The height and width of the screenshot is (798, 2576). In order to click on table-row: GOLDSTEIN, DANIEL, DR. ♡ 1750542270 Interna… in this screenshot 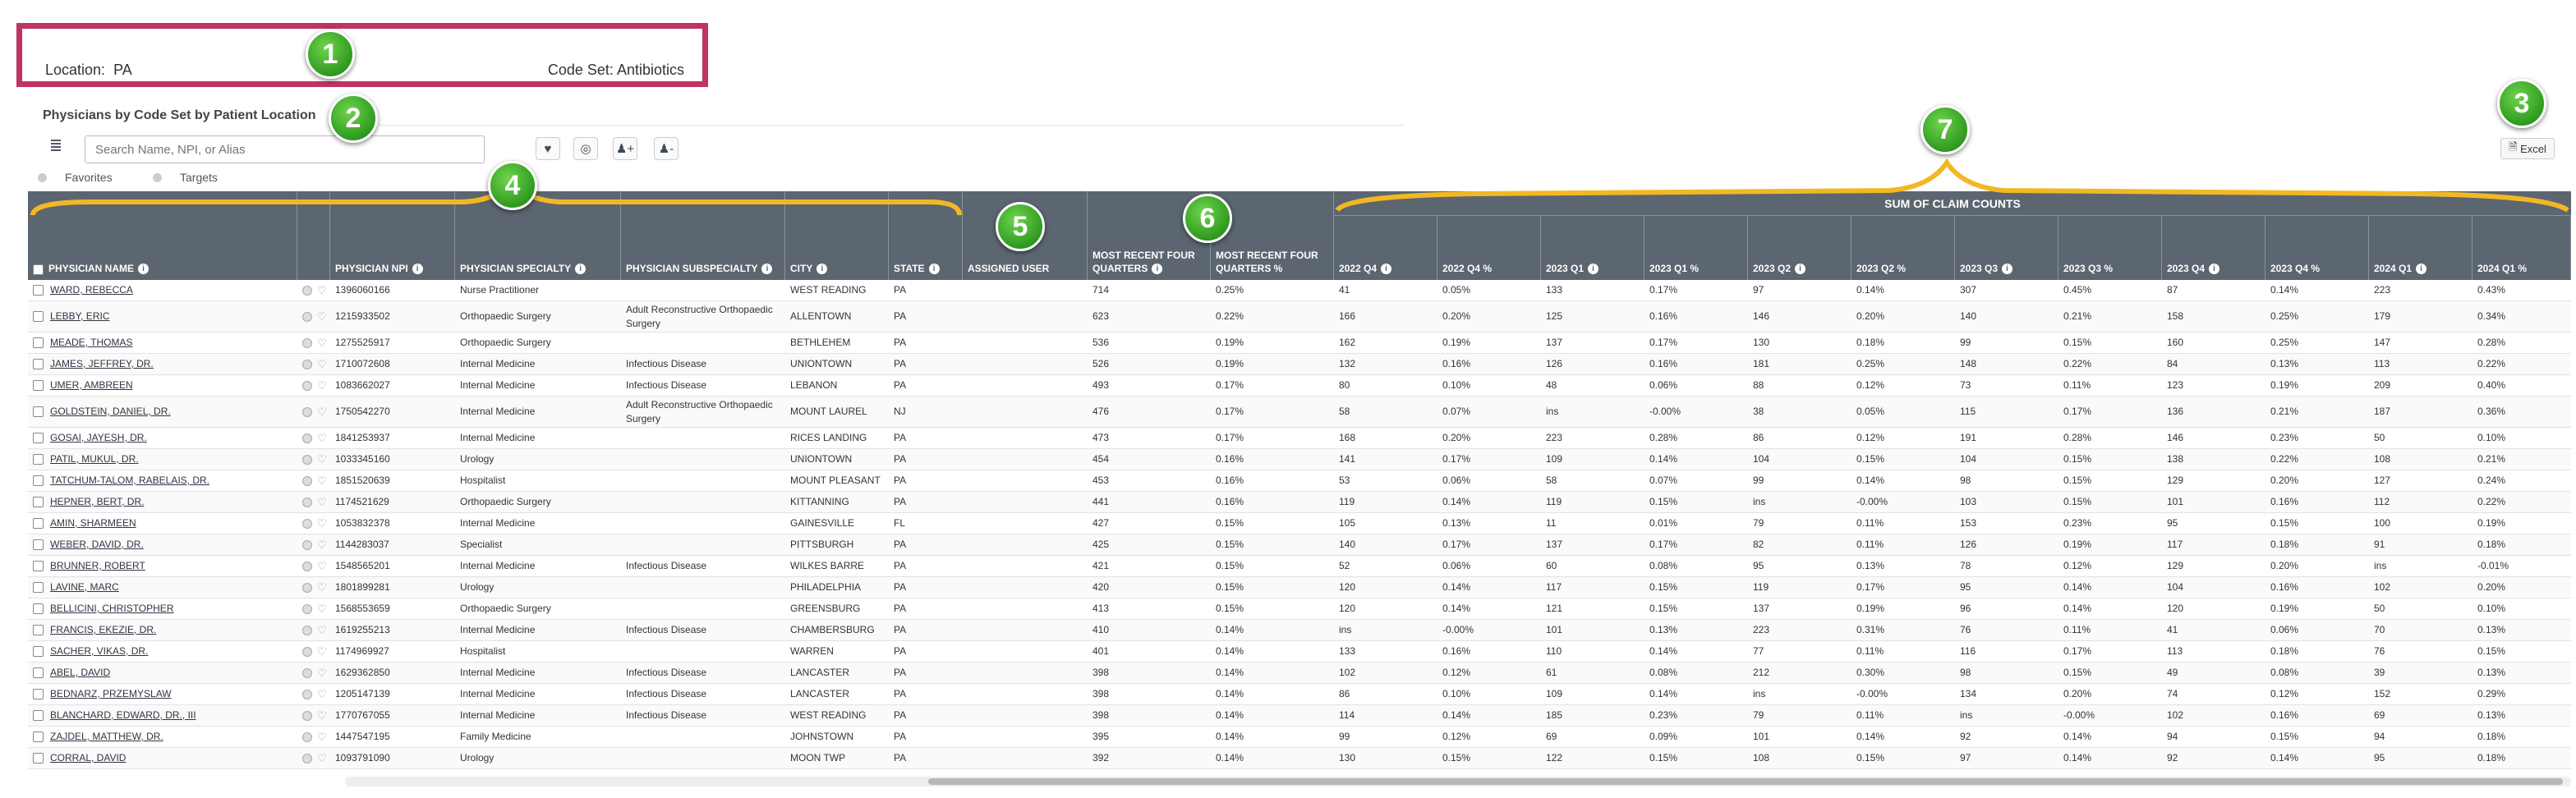, I will do `click(1299, 412)`.